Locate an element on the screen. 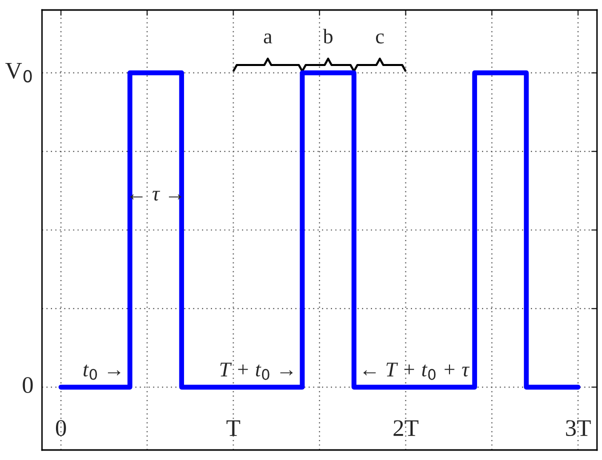  x-tick-label: 3T is located at coordinates (578, 428).